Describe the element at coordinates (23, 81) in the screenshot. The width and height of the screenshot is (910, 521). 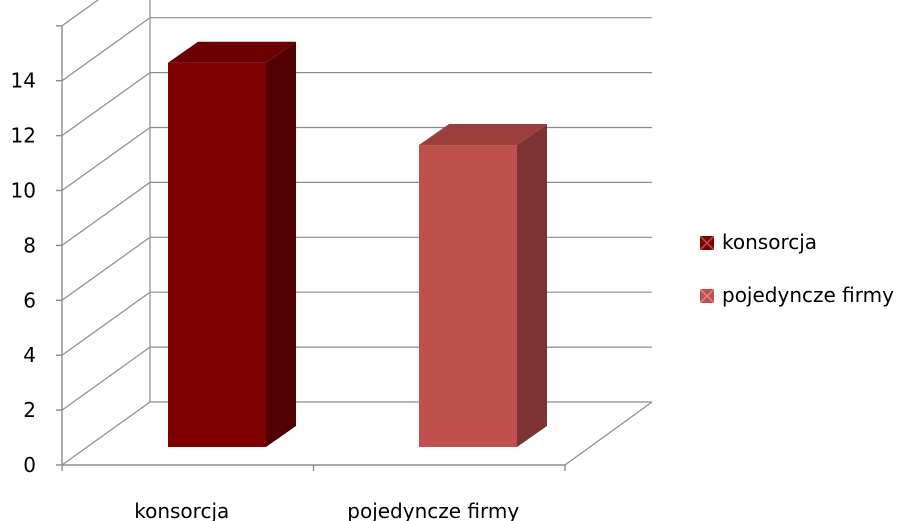
I see `y-tick-label: 14` at that location.